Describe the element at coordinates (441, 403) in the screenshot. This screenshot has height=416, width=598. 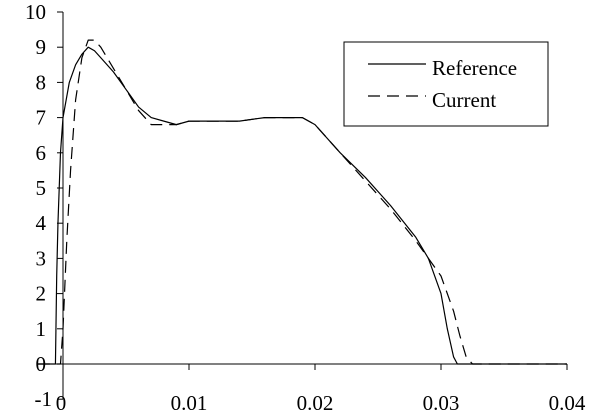
I see `x-tick-label: 0.03` at that location.